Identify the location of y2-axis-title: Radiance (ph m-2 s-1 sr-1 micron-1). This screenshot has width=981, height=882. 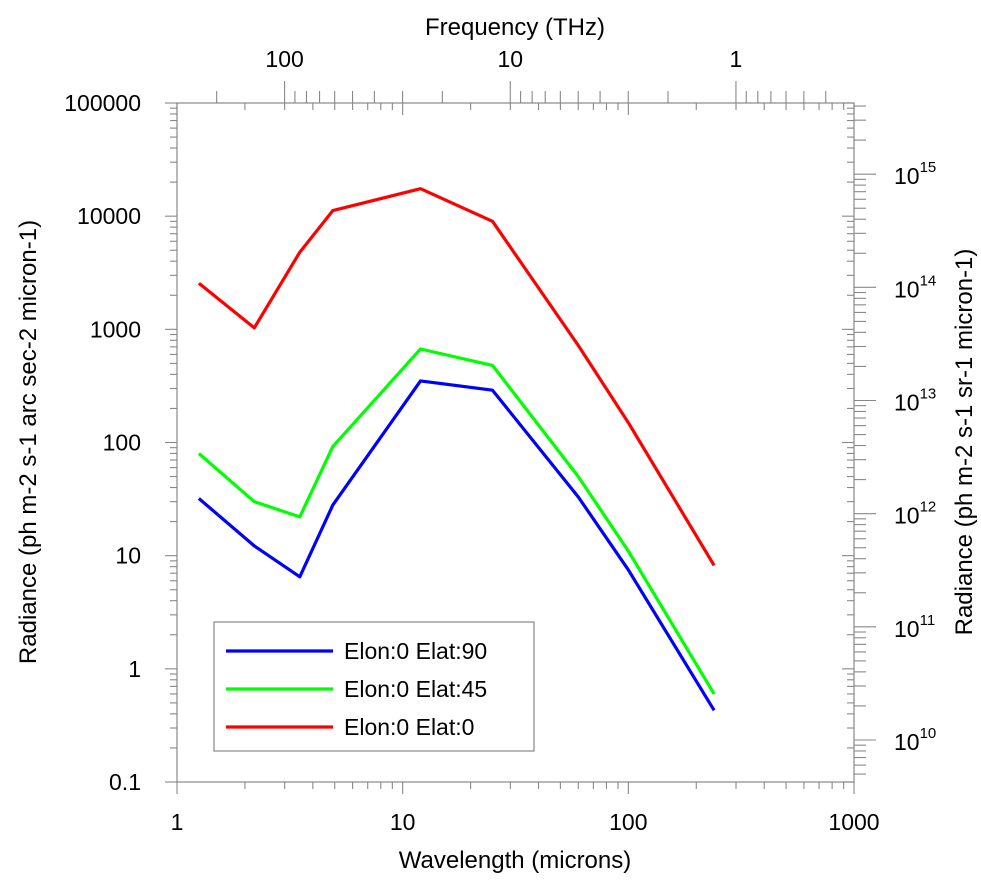
(964, 442).